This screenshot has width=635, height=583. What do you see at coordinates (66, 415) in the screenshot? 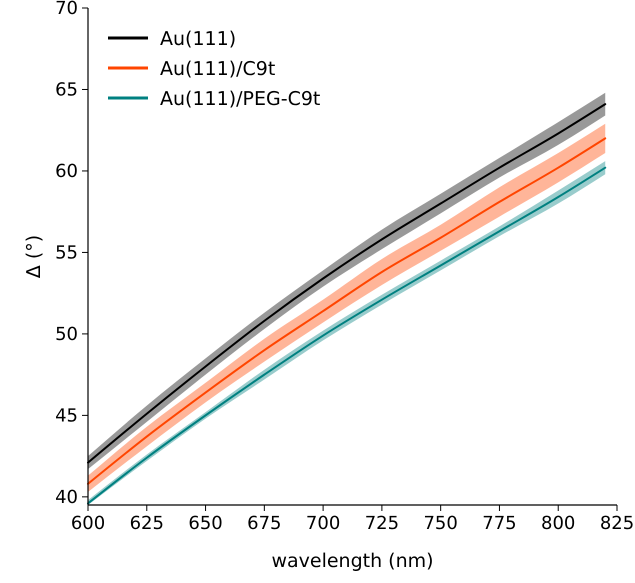
I see `y-tick-label: 45` at bounding box center [66, 415].